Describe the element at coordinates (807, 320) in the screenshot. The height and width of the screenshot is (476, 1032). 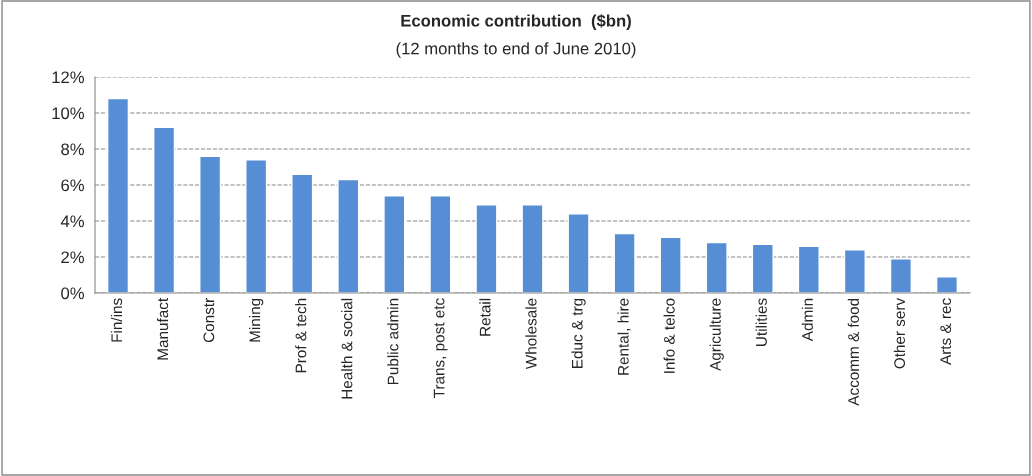
I see `x-tick-label: Admin` at that location.